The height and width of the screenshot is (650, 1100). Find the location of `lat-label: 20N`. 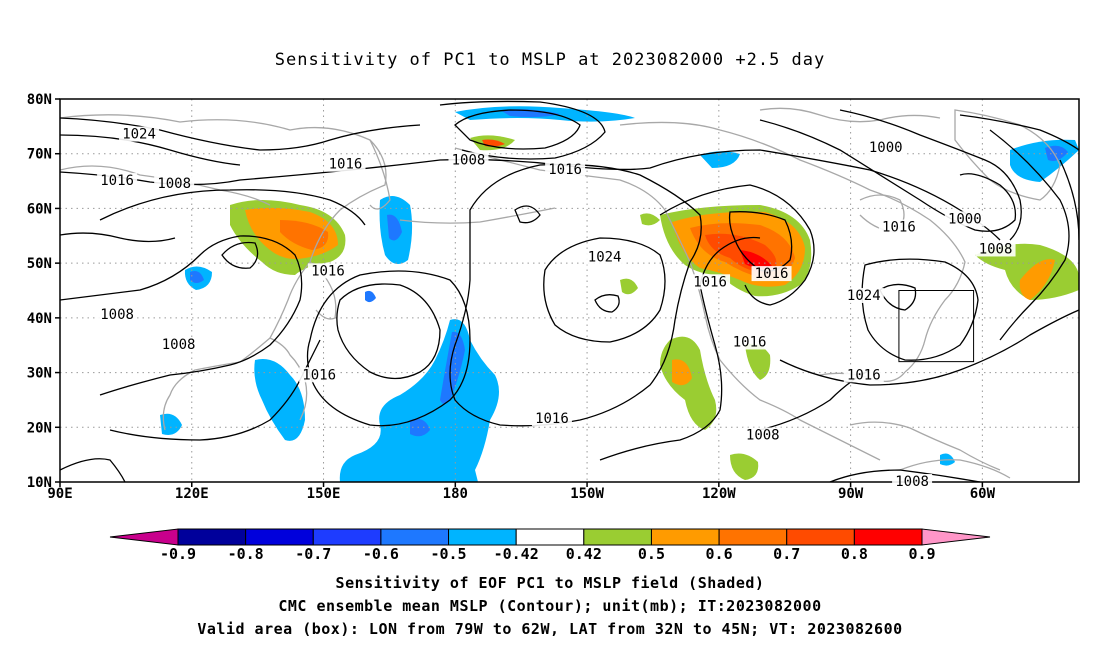

lat-label: 20N is located at coordinates (39, 428).